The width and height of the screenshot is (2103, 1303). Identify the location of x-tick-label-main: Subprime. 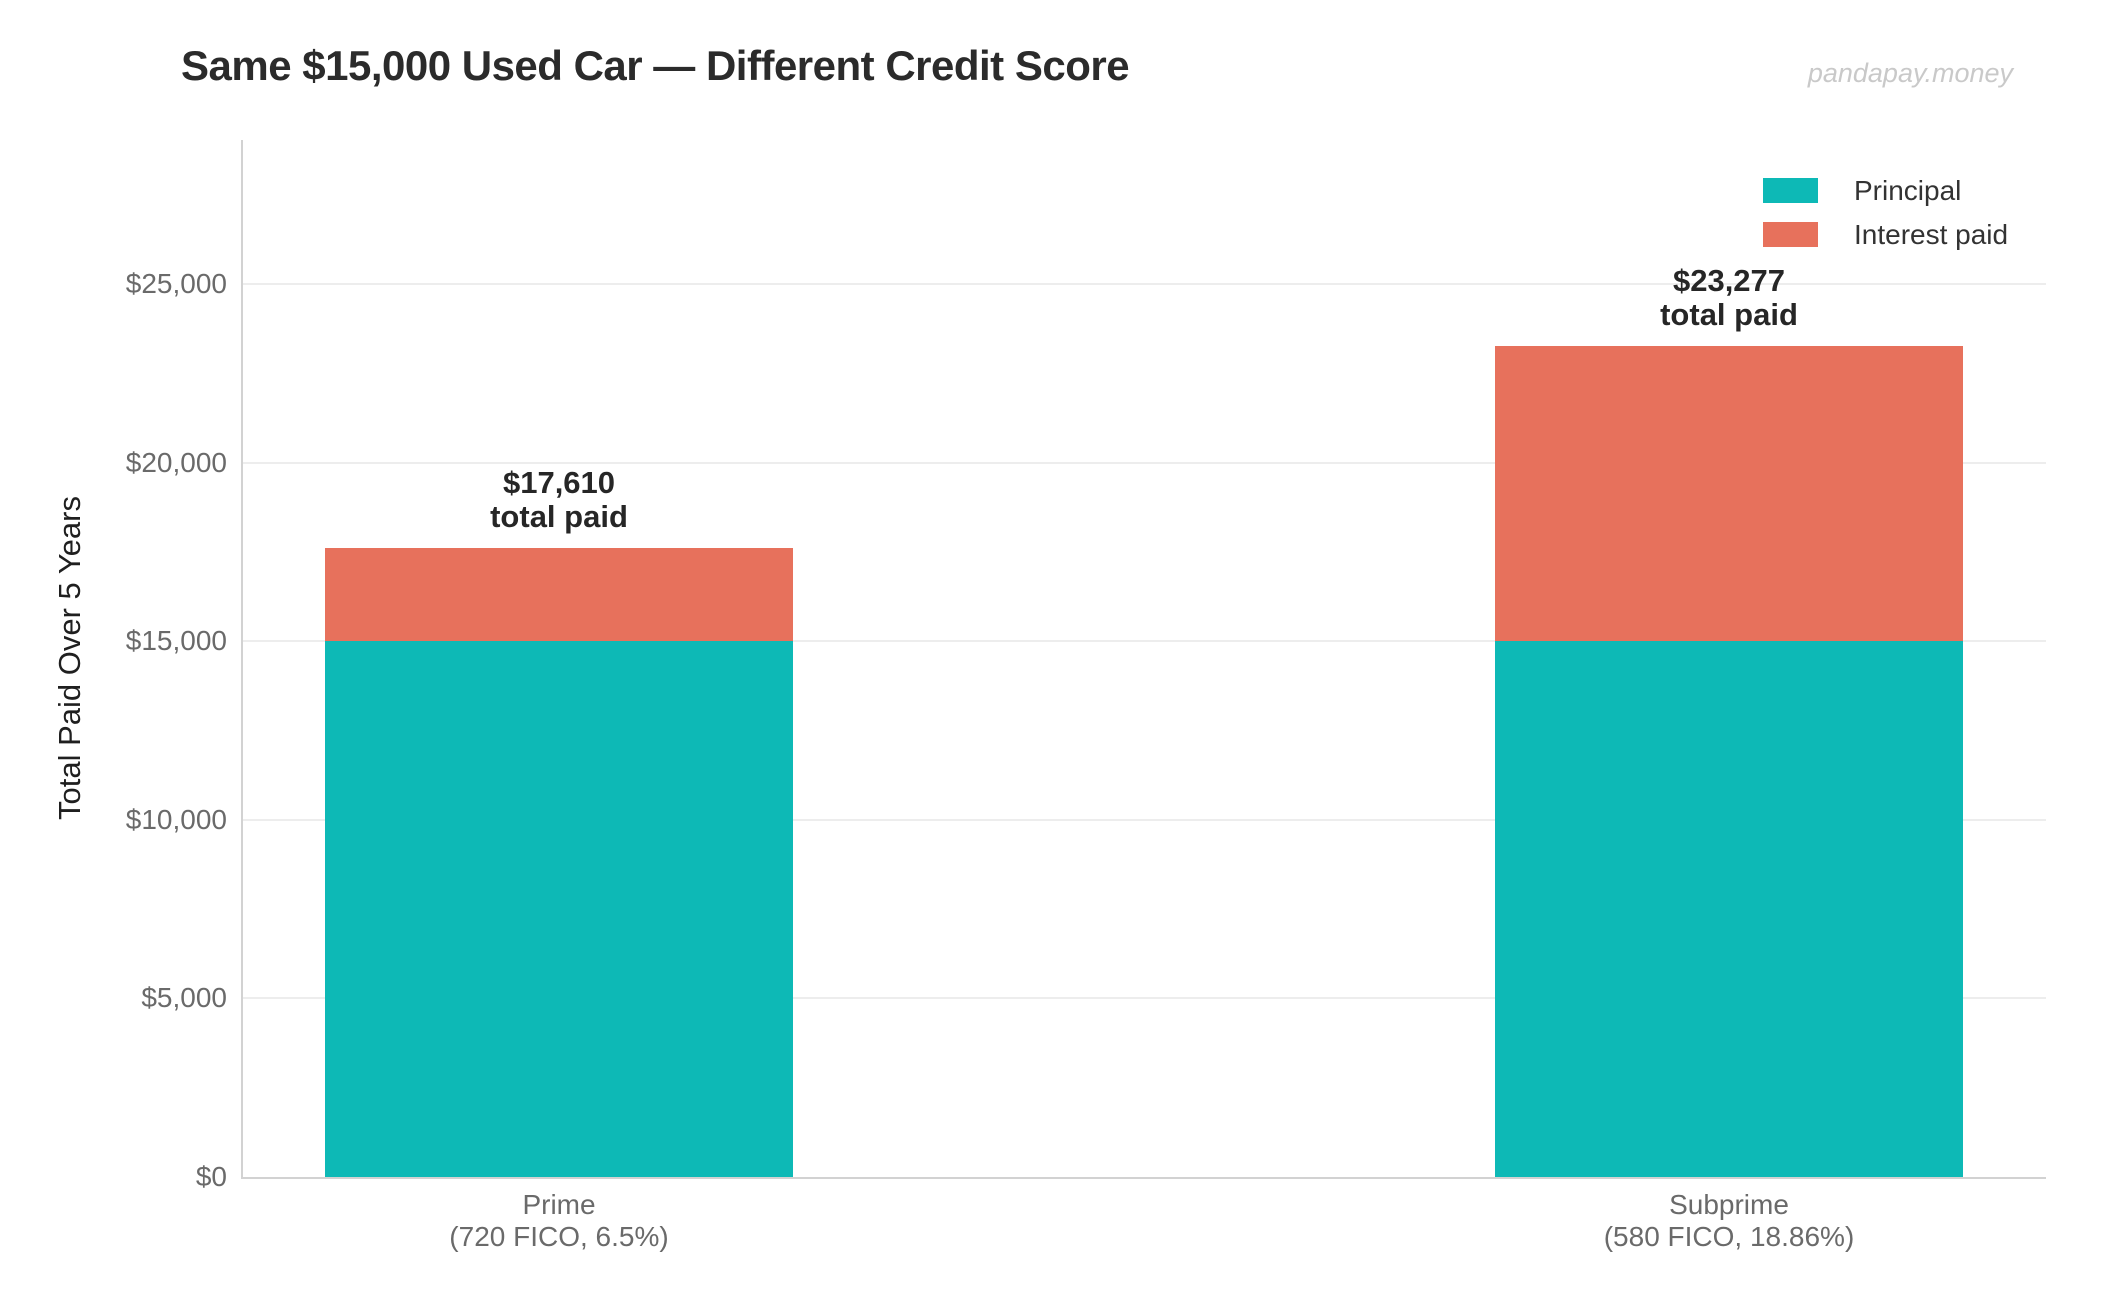
(1729, 1204).